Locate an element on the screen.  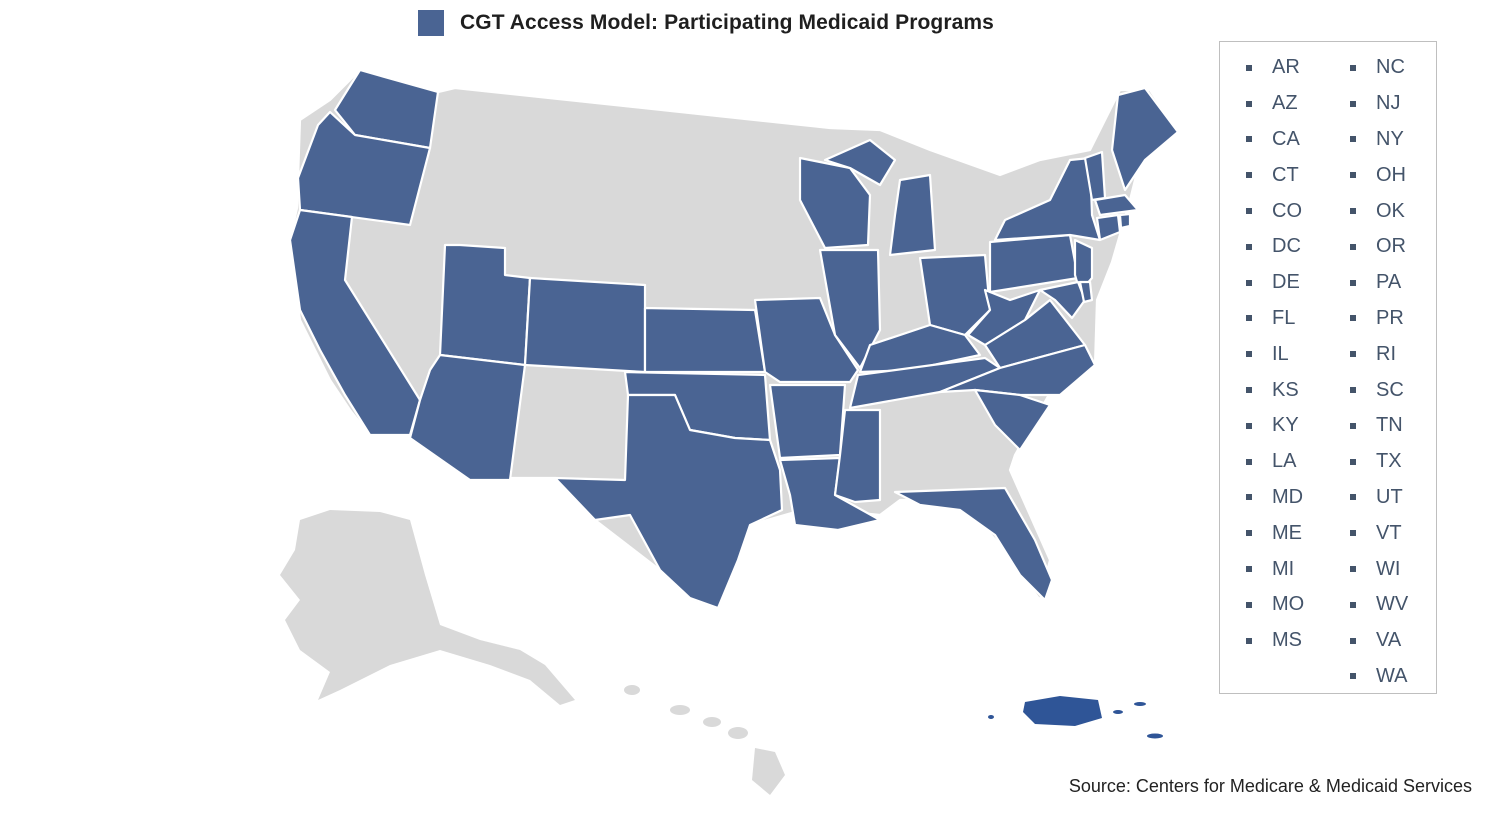
state-shape-az is located at coordinates (467, 417).